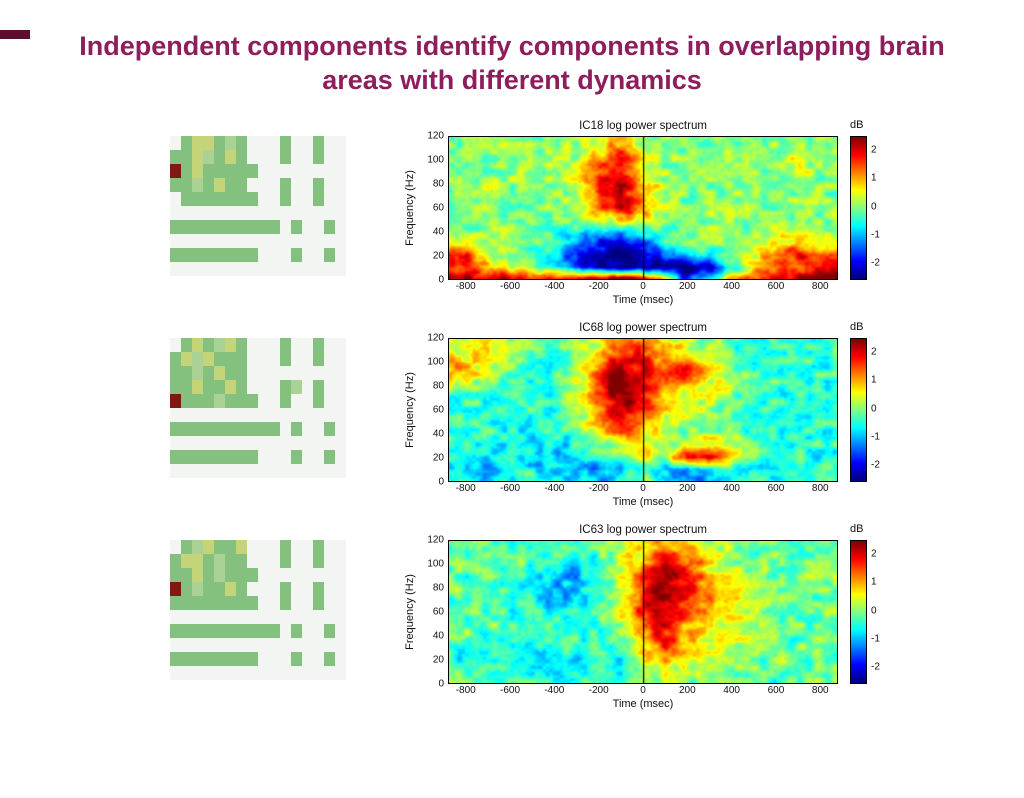 This screenshot has width=1024, height=798. What do you see at coordinates (875, 465) in the screenshot?
I see `colorbar-tick-label: -2` at bounding box center [875, 465].